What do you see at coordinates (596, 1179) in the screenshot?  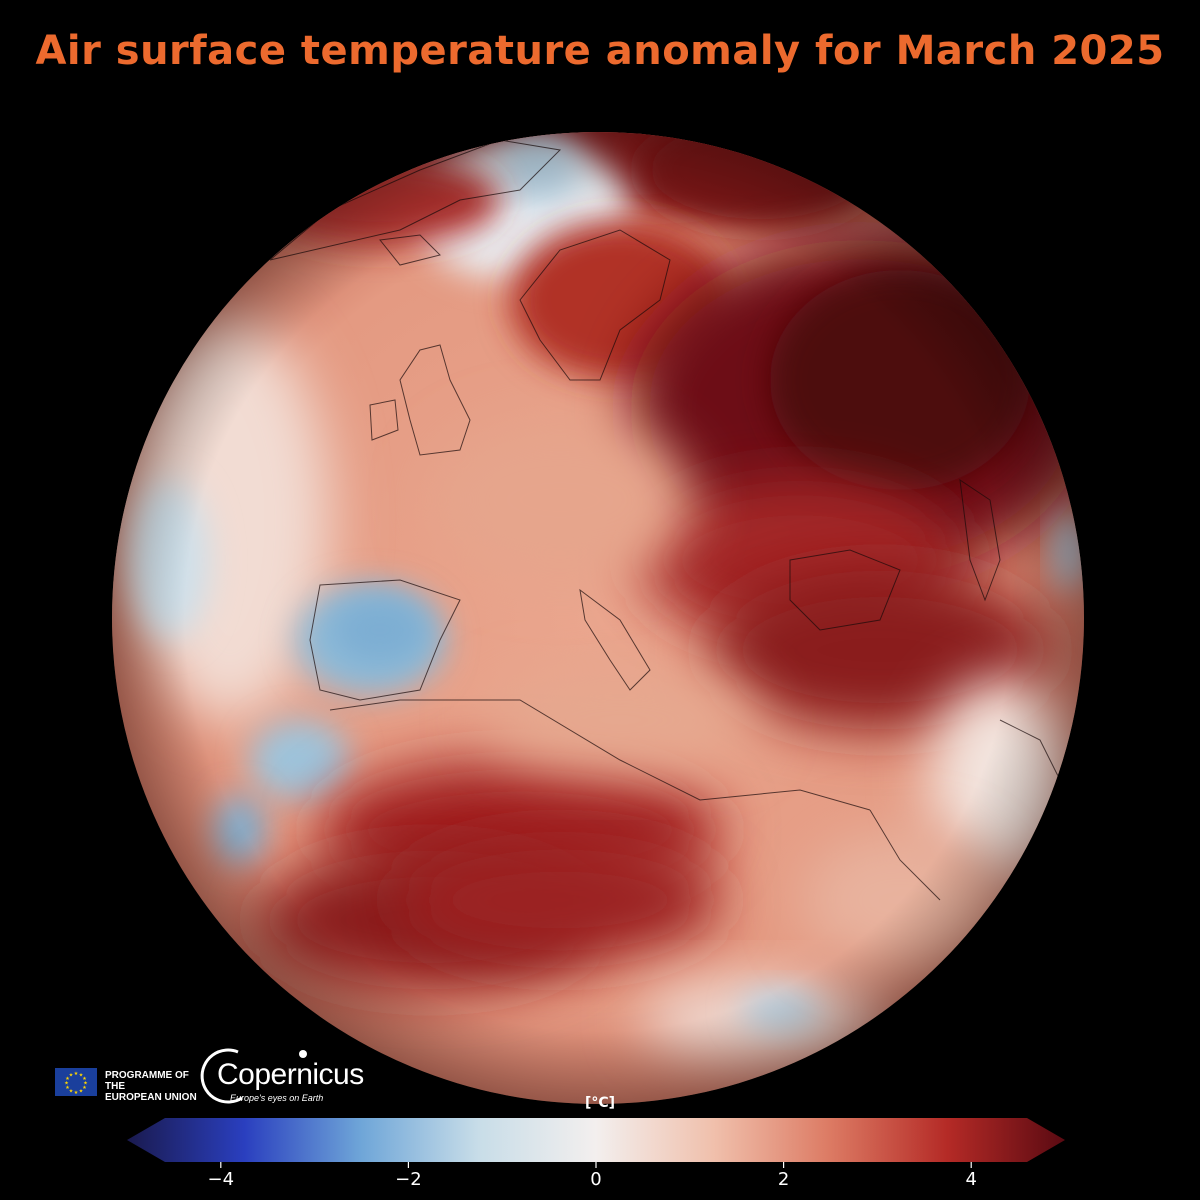 I see `colorbar-tick-label: 0` at bounding box center [596, 1179].